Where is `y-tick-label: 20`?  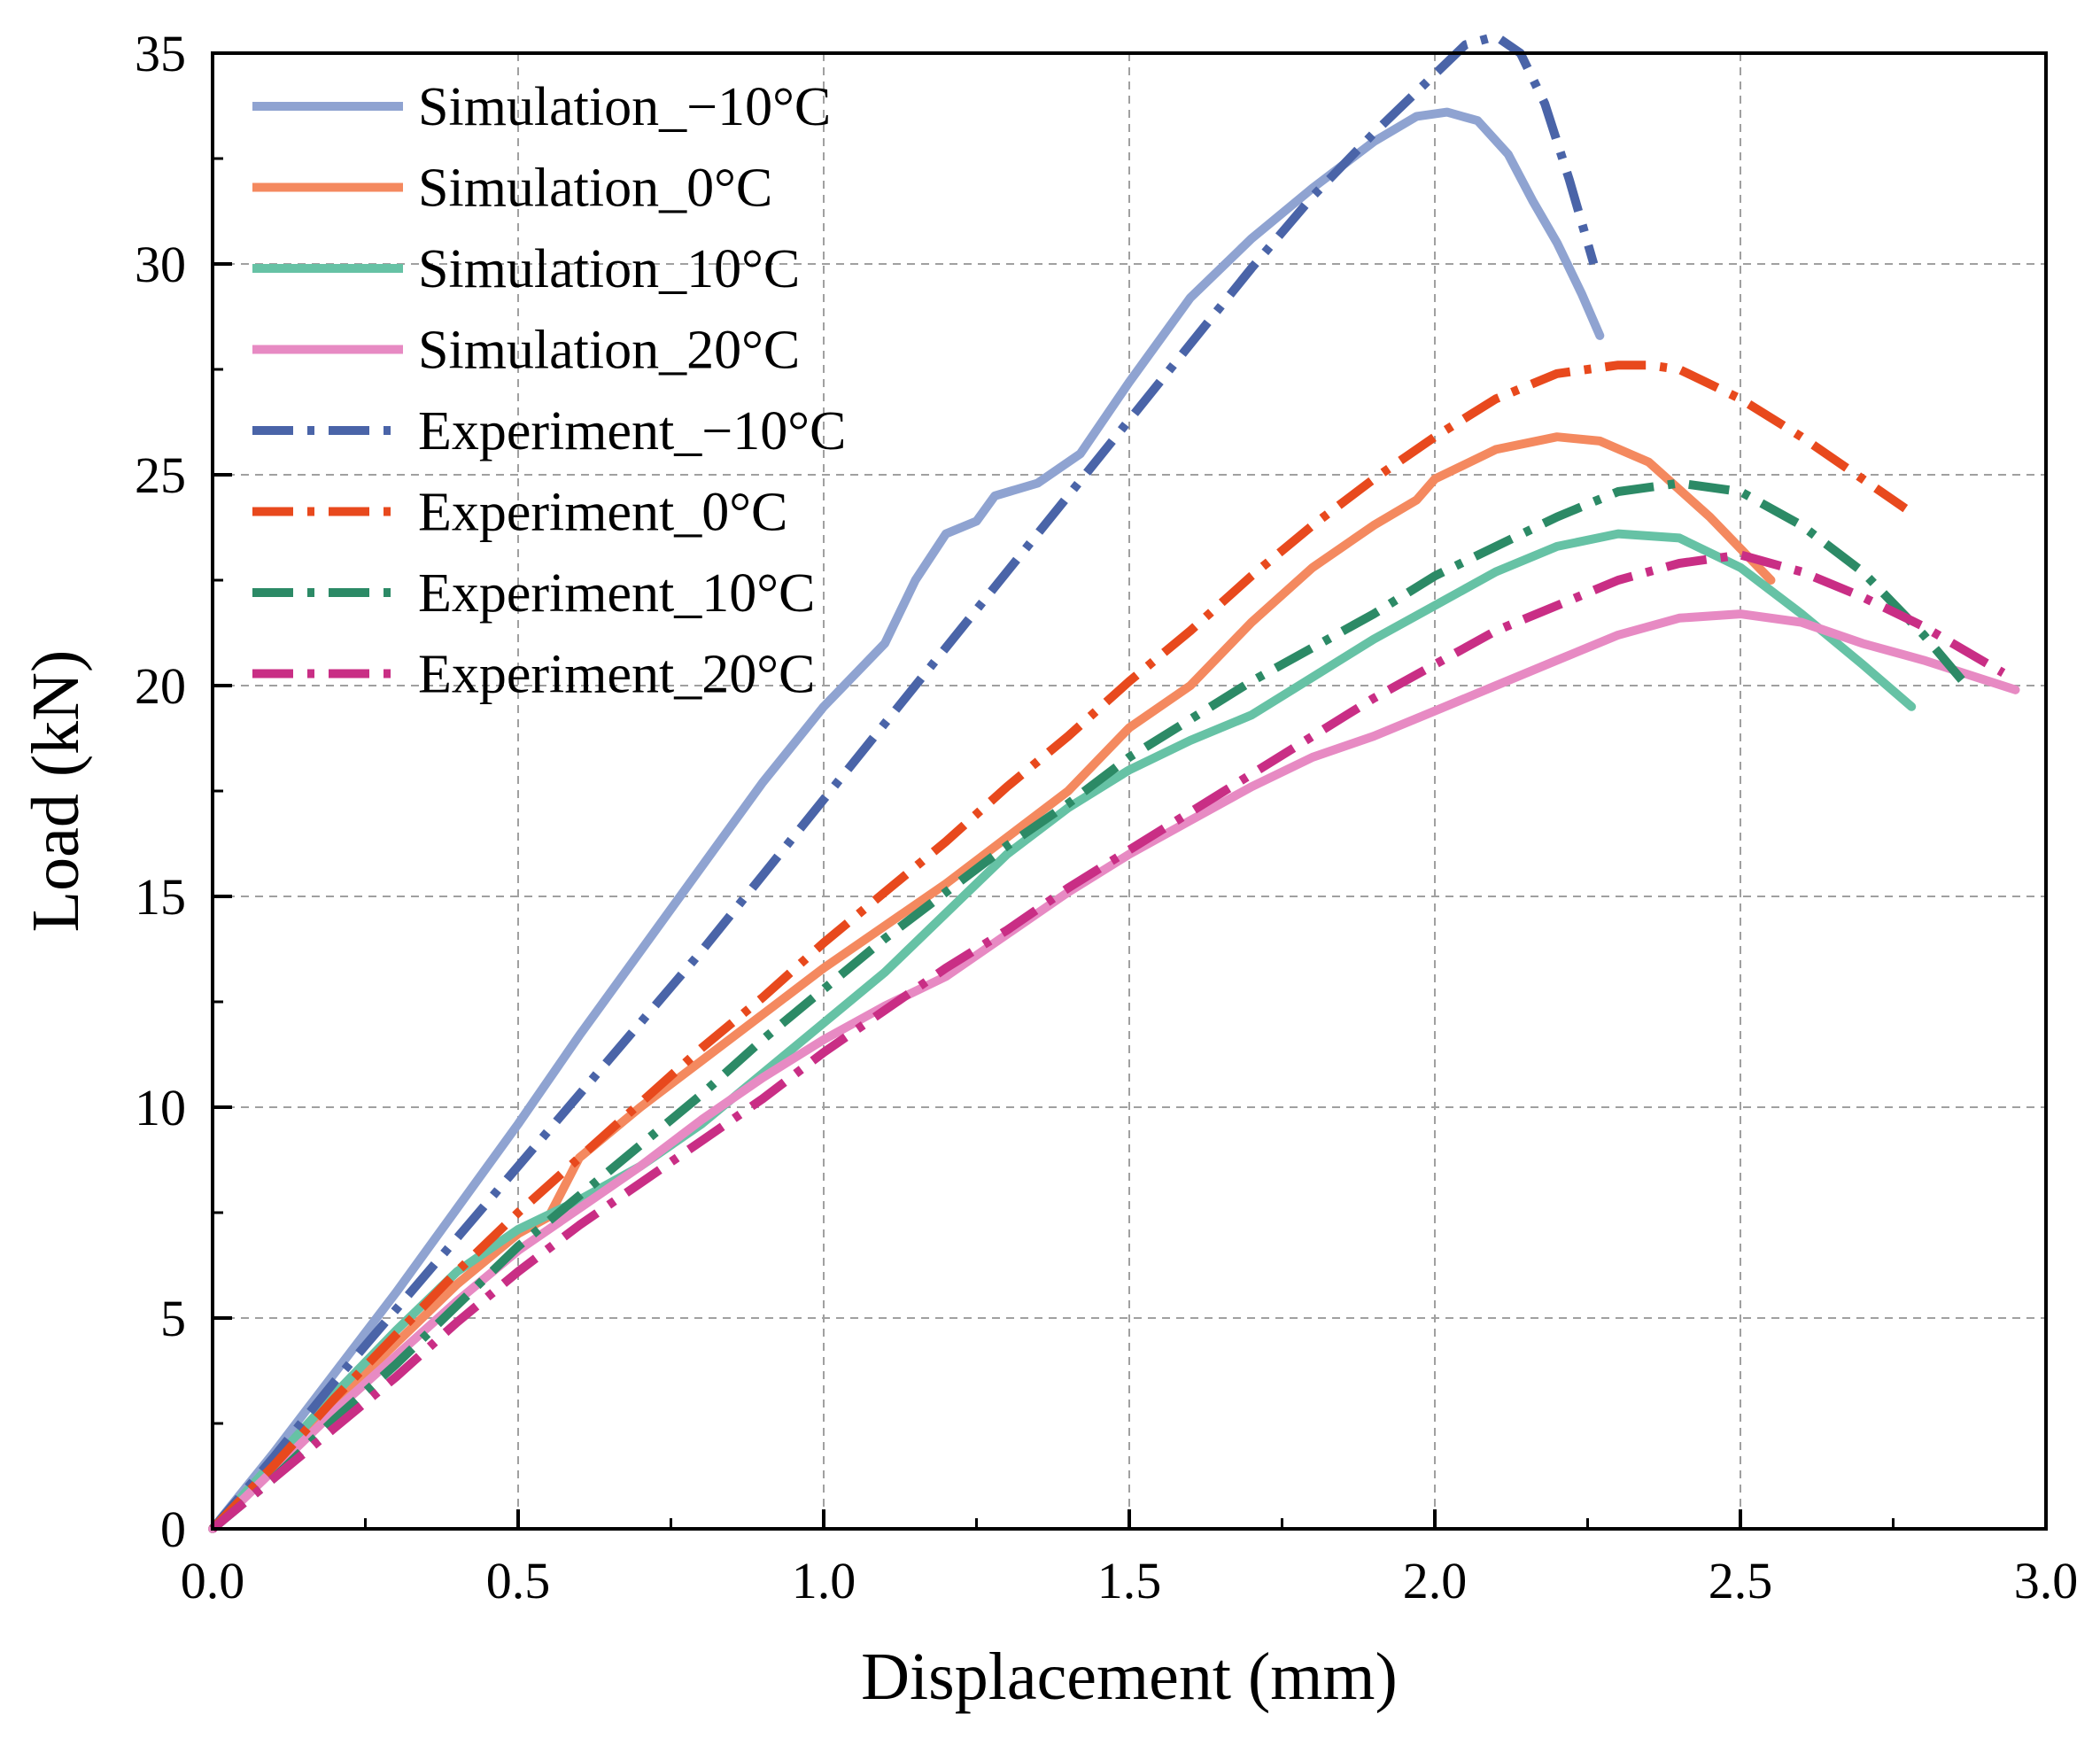
y-tick-label: 20 is located at coordinates (160, 686).